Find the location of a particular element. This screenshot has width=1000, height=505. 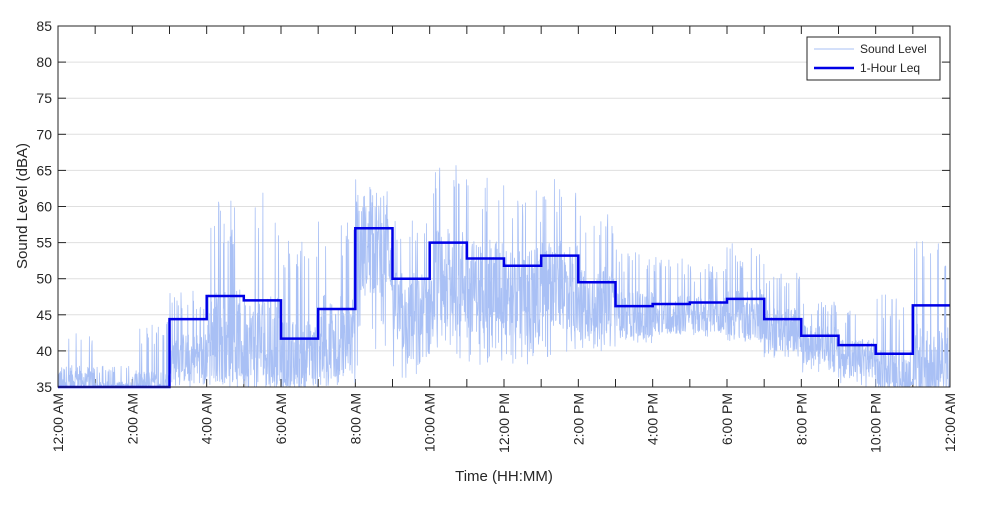

x-tick-label: 6:00 AM is located at coordinates (281, 418).